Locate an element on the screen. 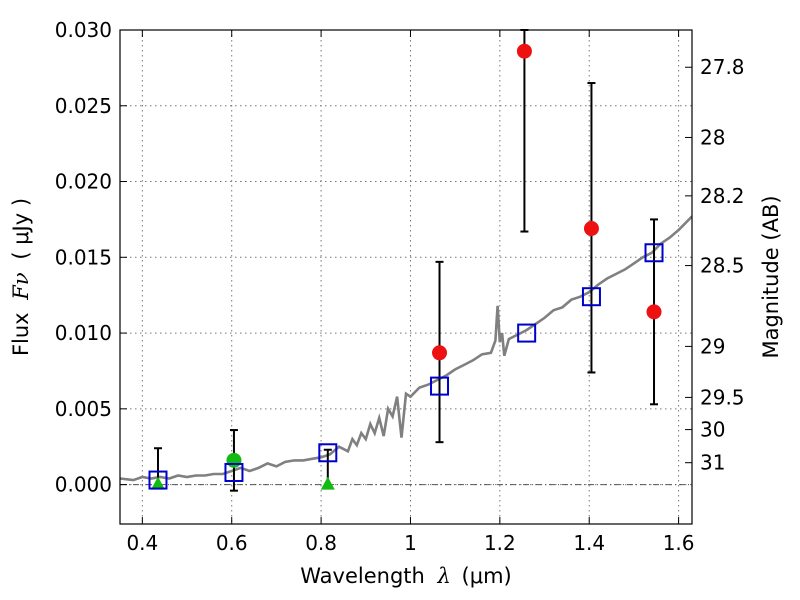 This screenshot has width=800, height=600. x-tick-label: 0.6 is located at coordinates (232, 543).